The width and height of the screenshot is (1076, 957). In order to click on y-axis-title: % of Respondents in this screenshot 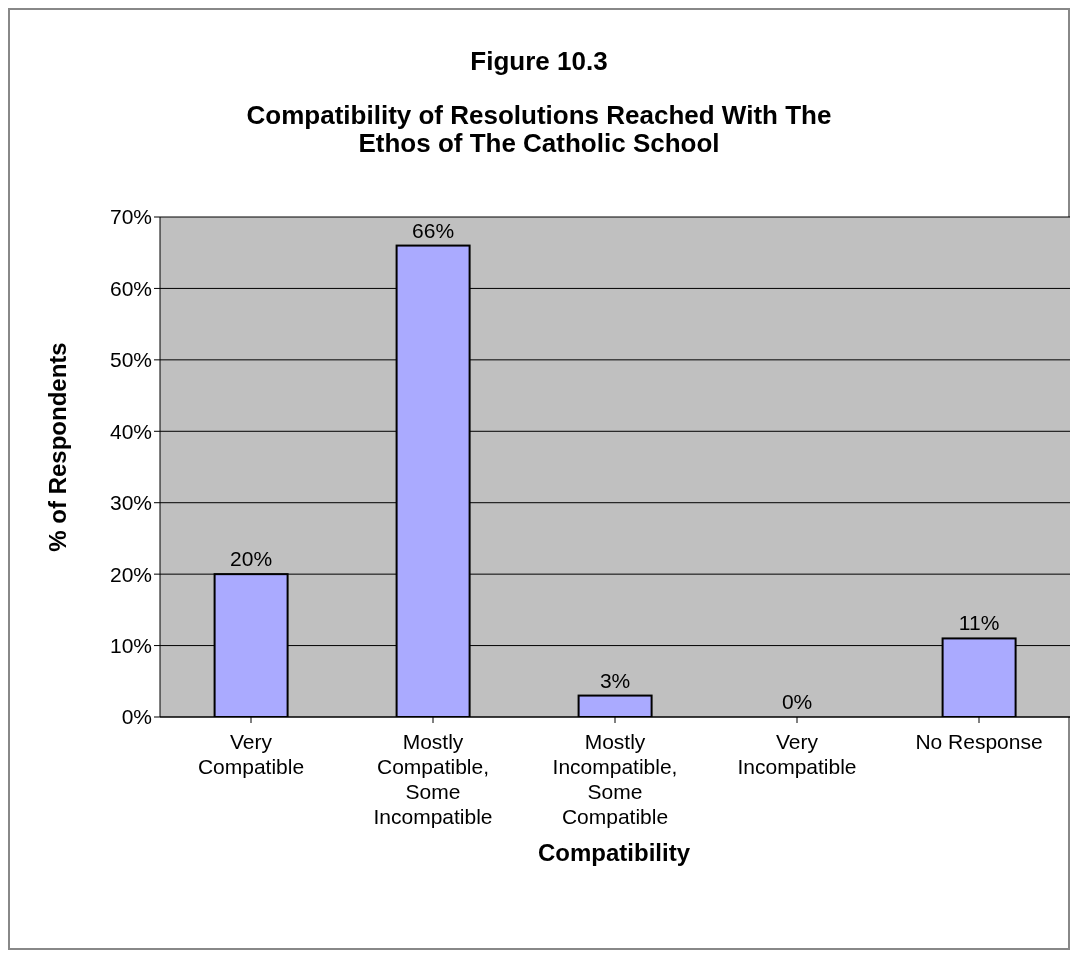, I will do `click(58, 447)`.